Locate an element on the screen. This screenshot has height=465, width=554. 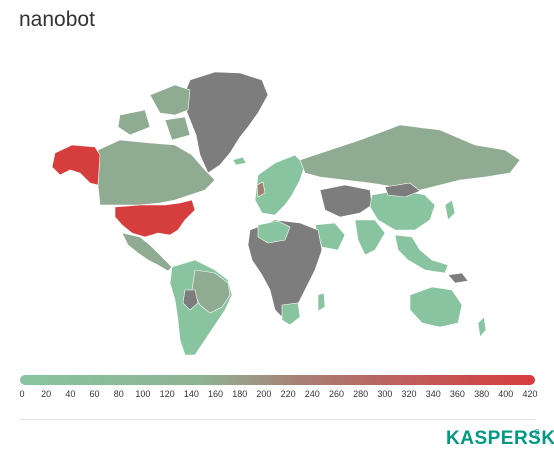
region-southern-africa is located at coordinates (291, 314).